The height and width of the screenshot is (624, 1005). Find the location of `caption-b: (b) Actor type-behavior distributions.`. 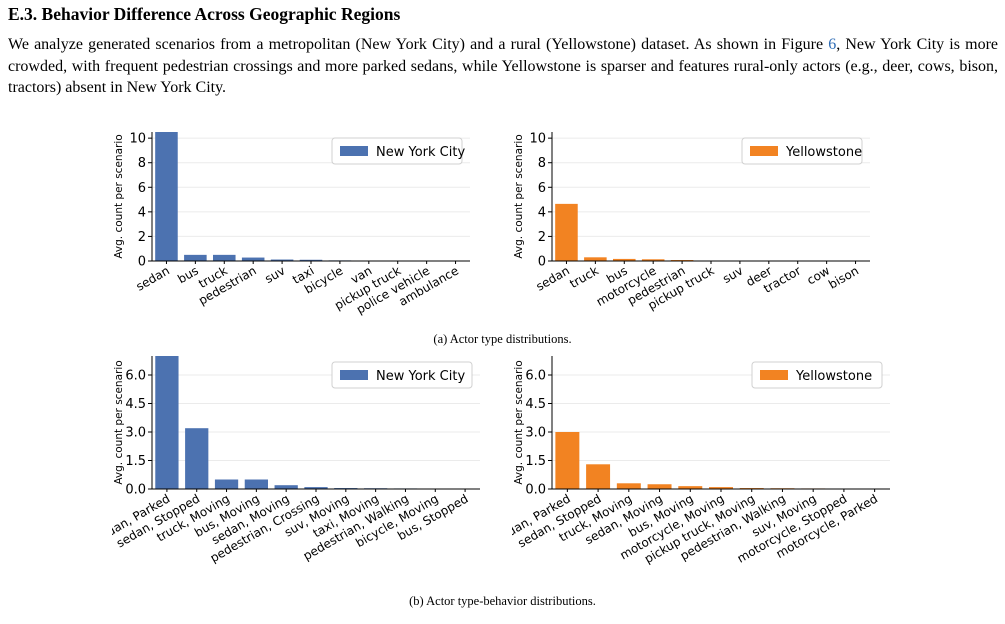

caption-b: (b) Actor type-behavior distributions. is located at coordinates (502, 601).